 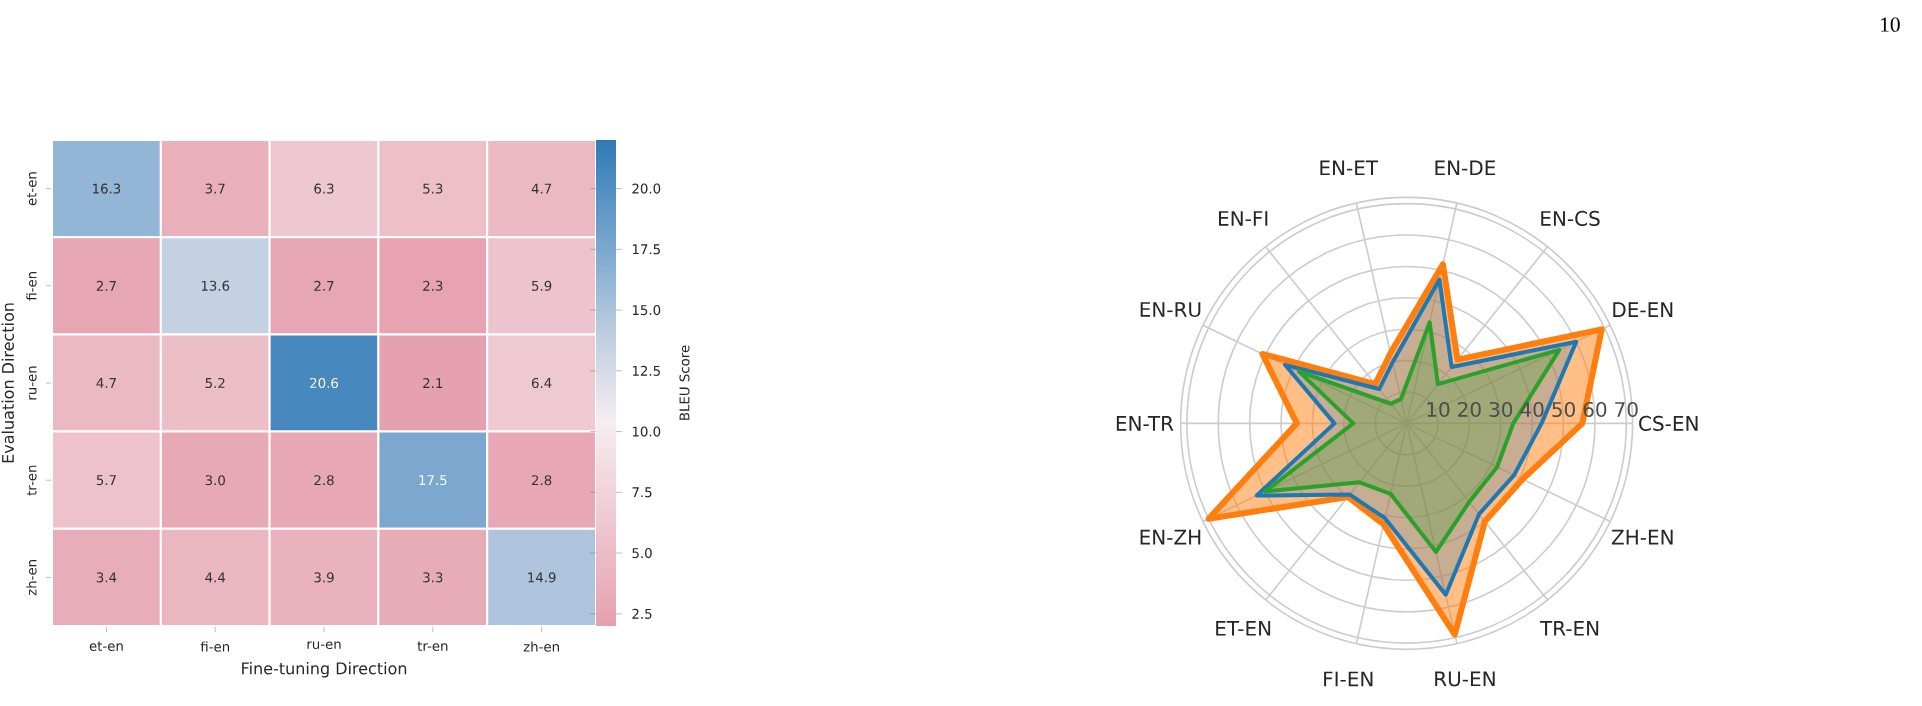 I want to click on y-axis-title: Evaluation Direction, so click(x=7, y=383).